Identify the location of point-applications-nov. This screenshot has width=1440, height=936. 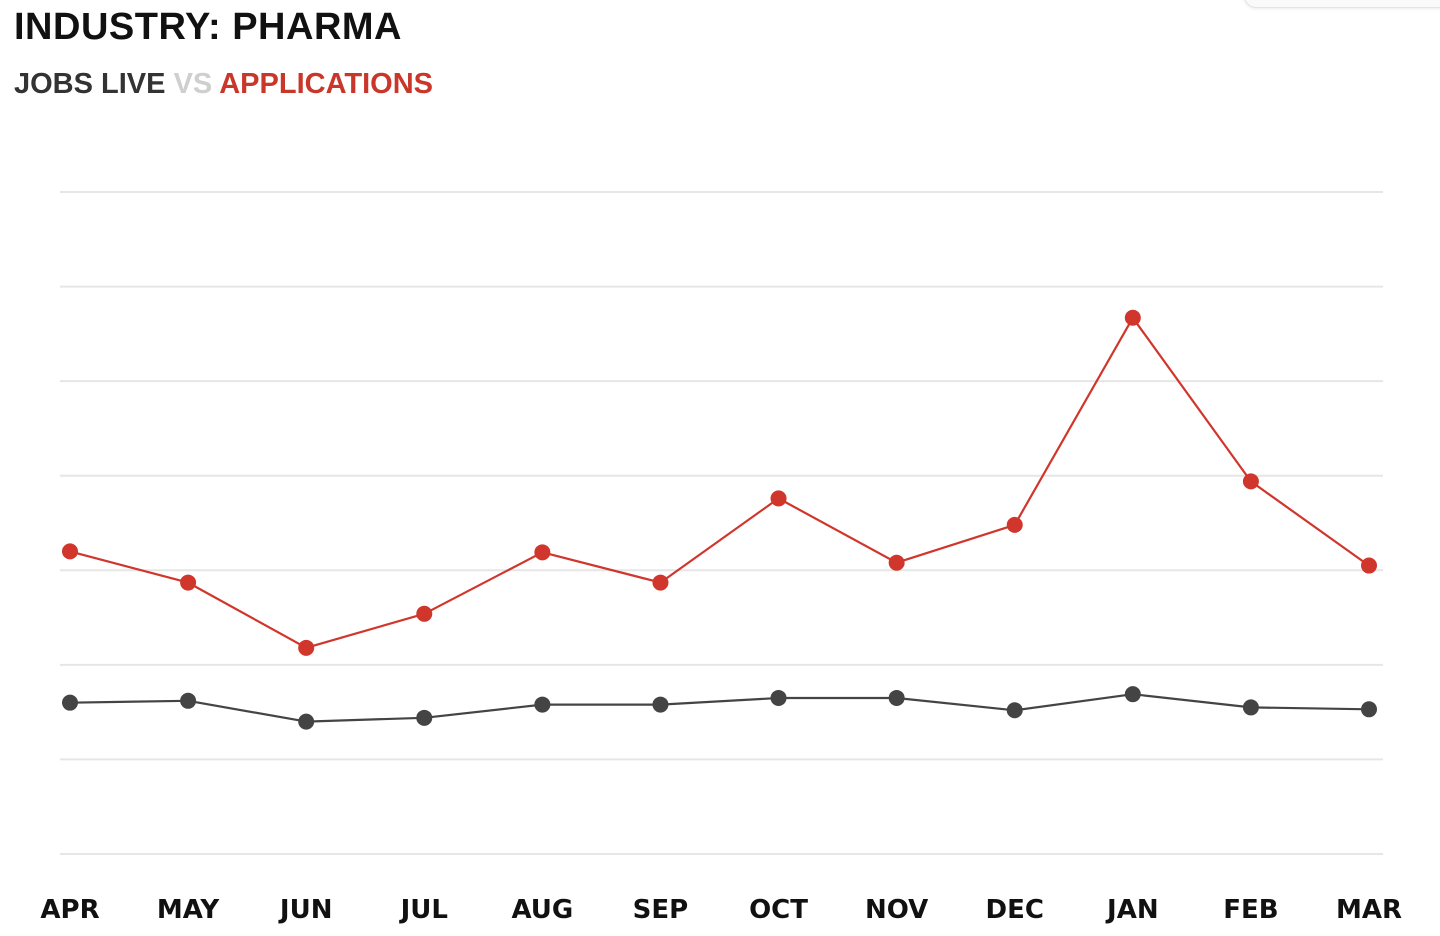
(896, 562).